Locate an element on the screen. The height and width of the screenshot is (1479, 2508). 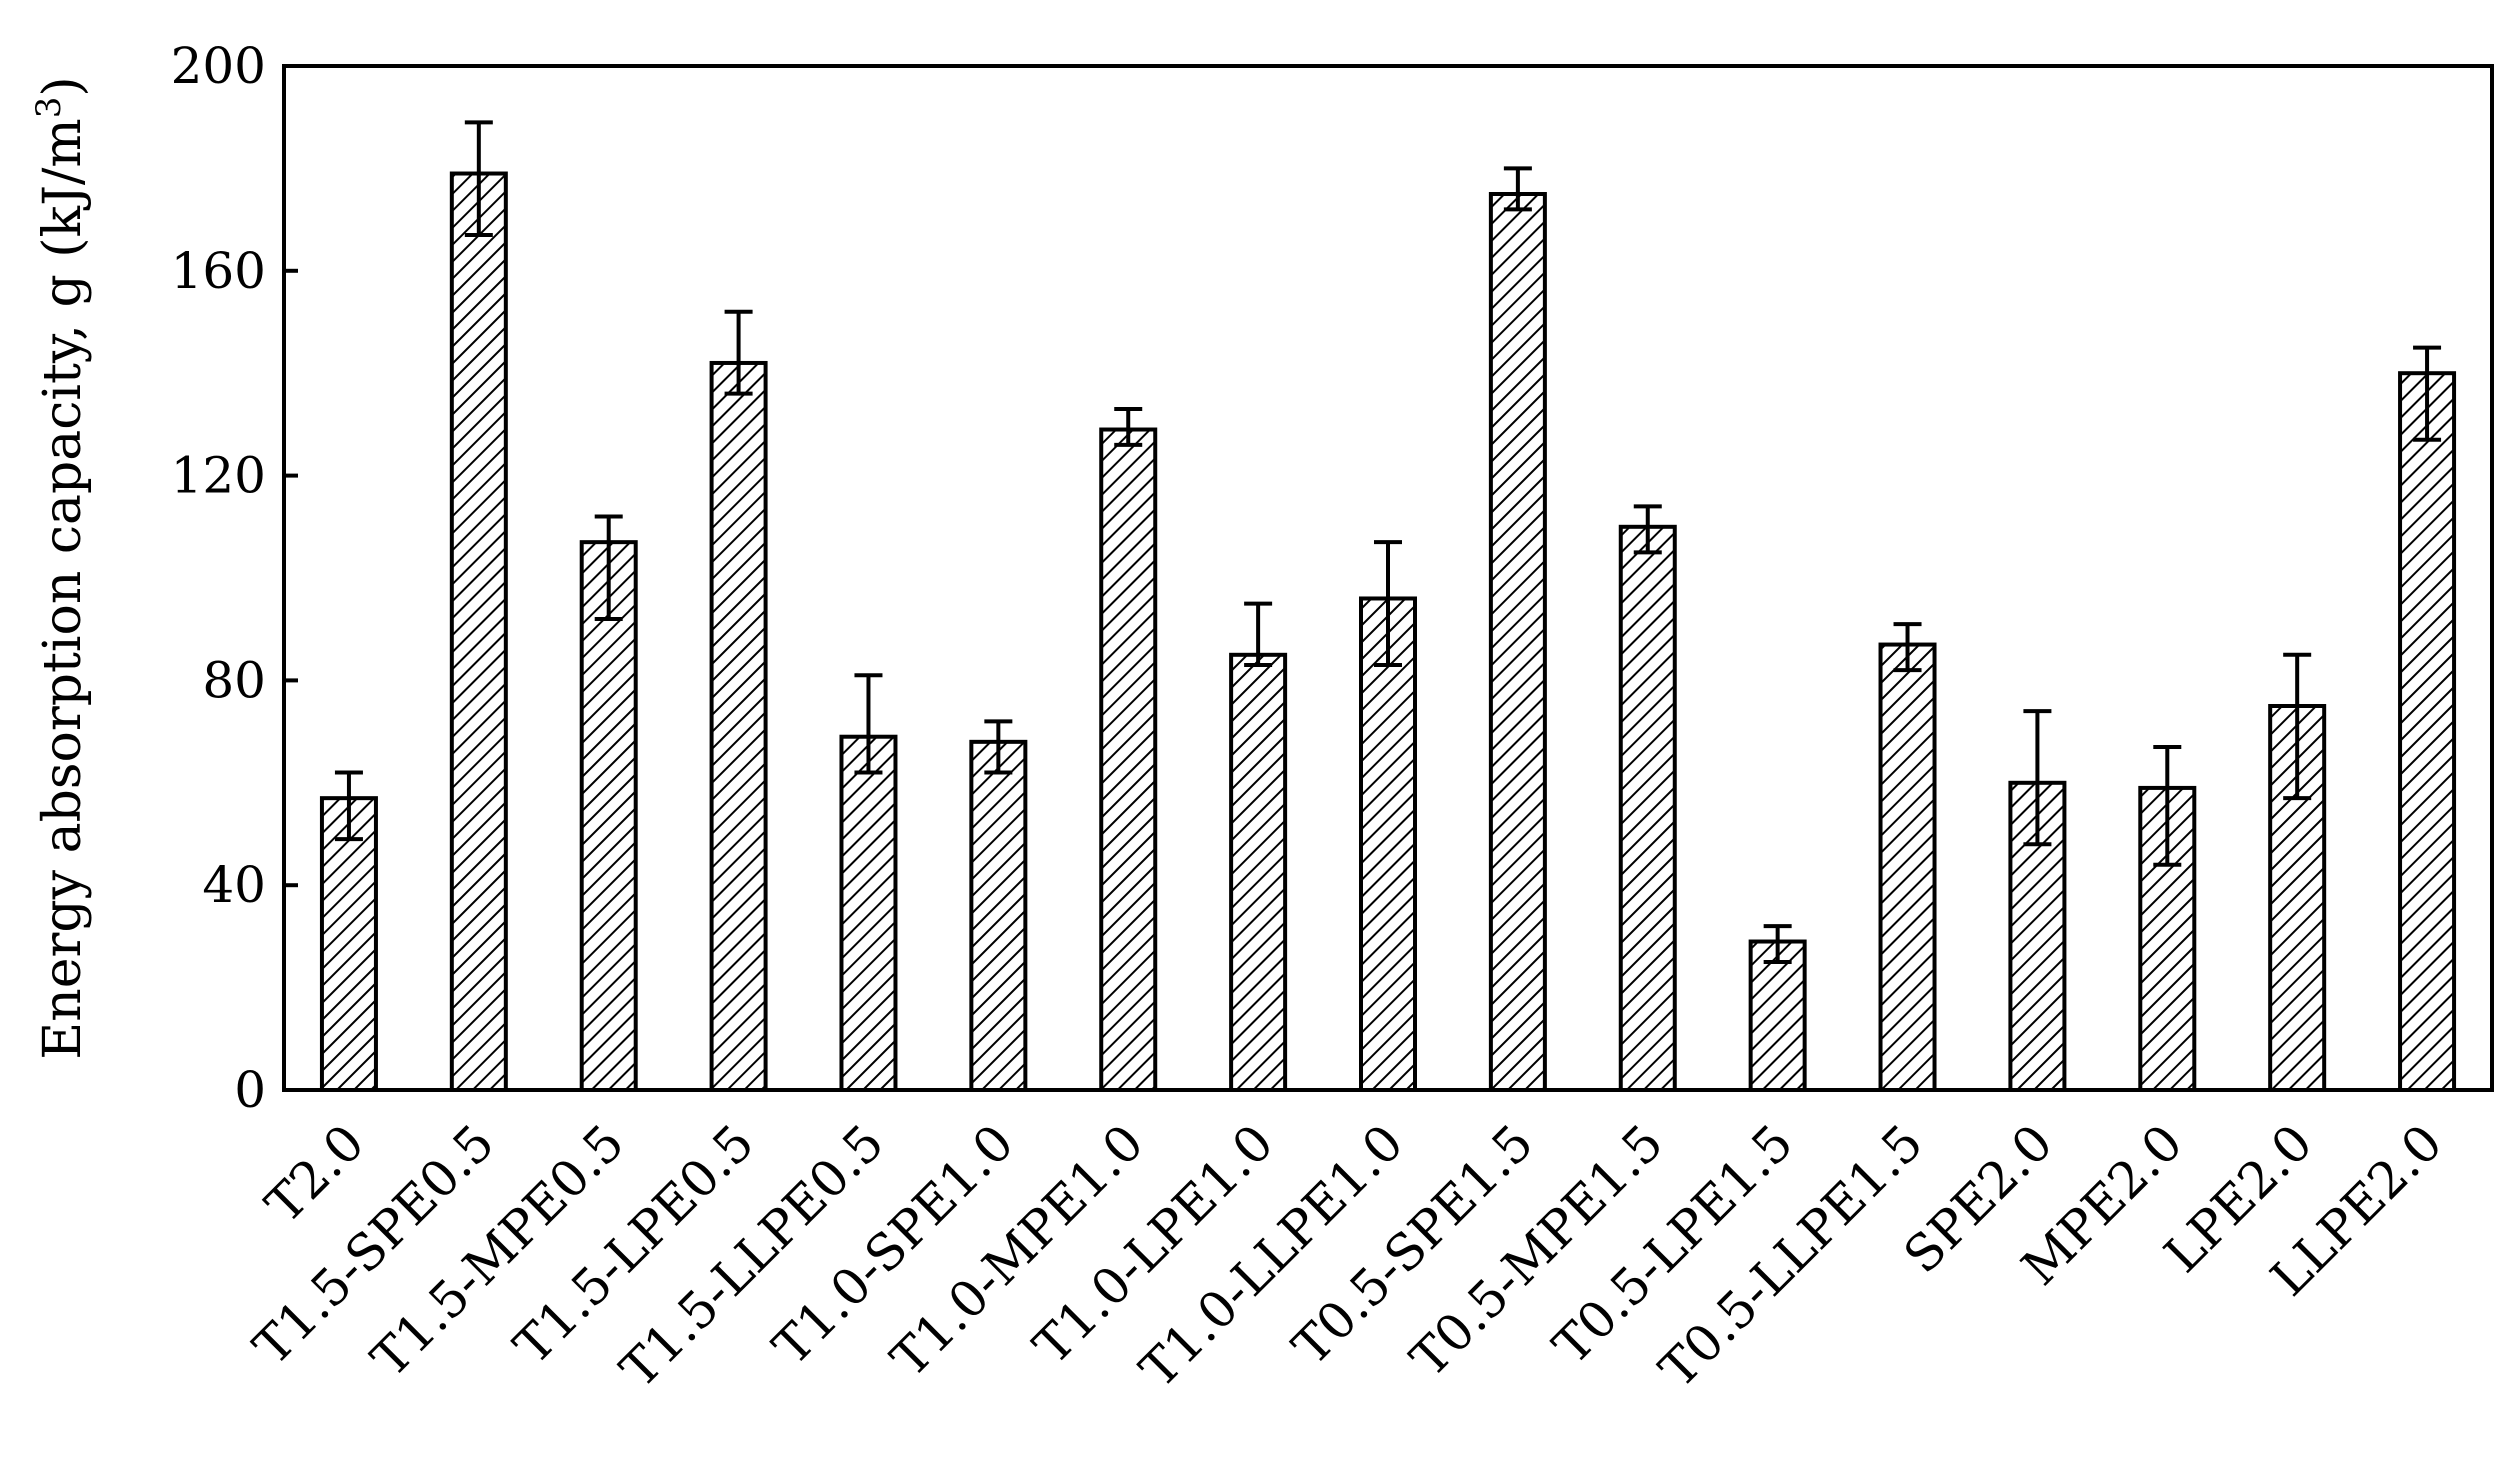
error-bar-T0.5-SPE1.5 is located at coordinates (1517, 189).